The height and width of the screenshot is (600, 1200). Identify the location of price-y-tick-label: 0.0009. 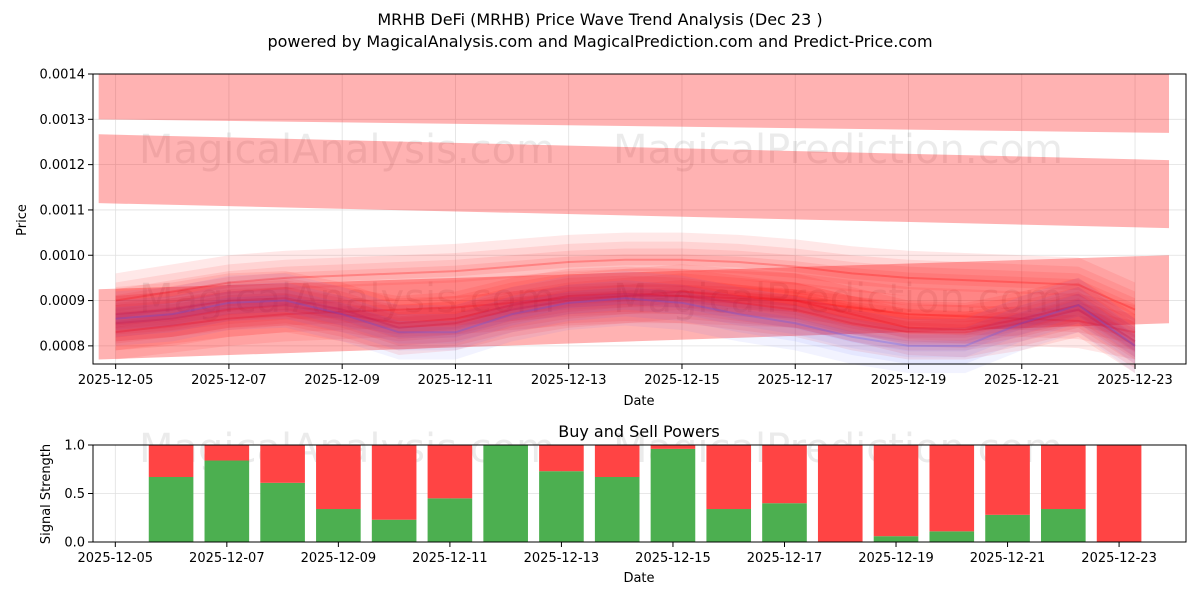
(63, 301).